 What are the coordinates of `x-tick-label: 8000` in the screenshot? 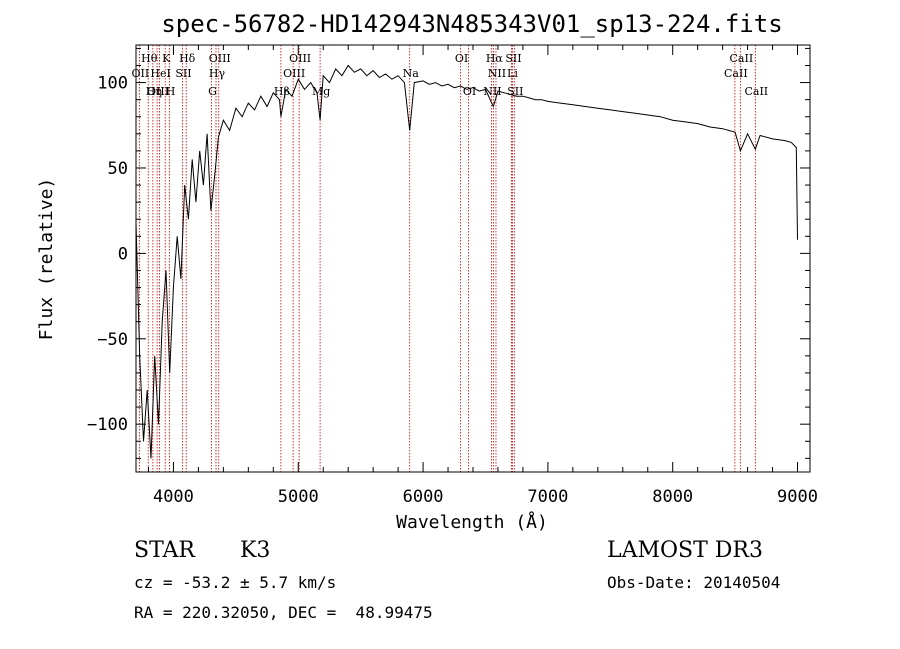 It's located at (672, 497).